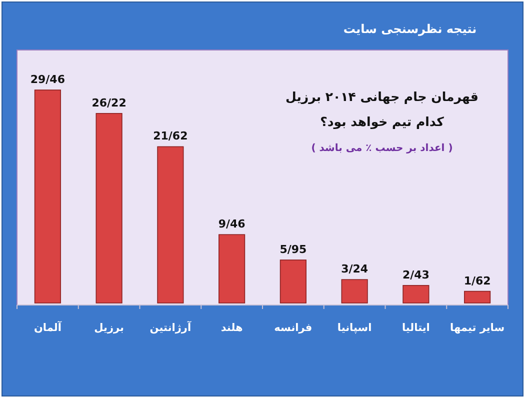  What do you see at coordinates (48, 79) in the screenshot?
I see `data-label: 29/46` at bounding box center [48, 79].